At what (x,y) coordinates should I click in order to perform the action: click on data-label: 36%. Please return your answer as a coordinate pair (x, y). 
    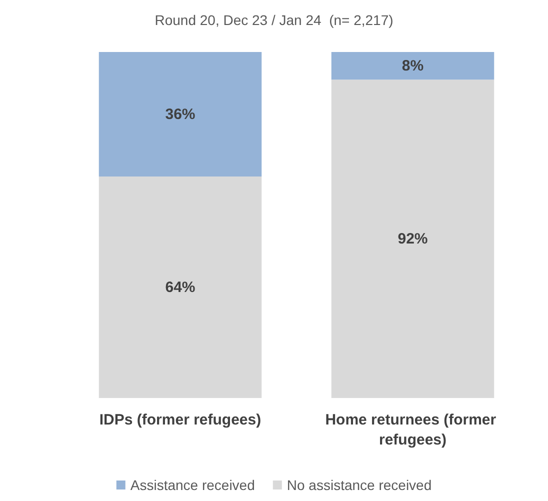
    Looking at the image, I should click on (180, 114).